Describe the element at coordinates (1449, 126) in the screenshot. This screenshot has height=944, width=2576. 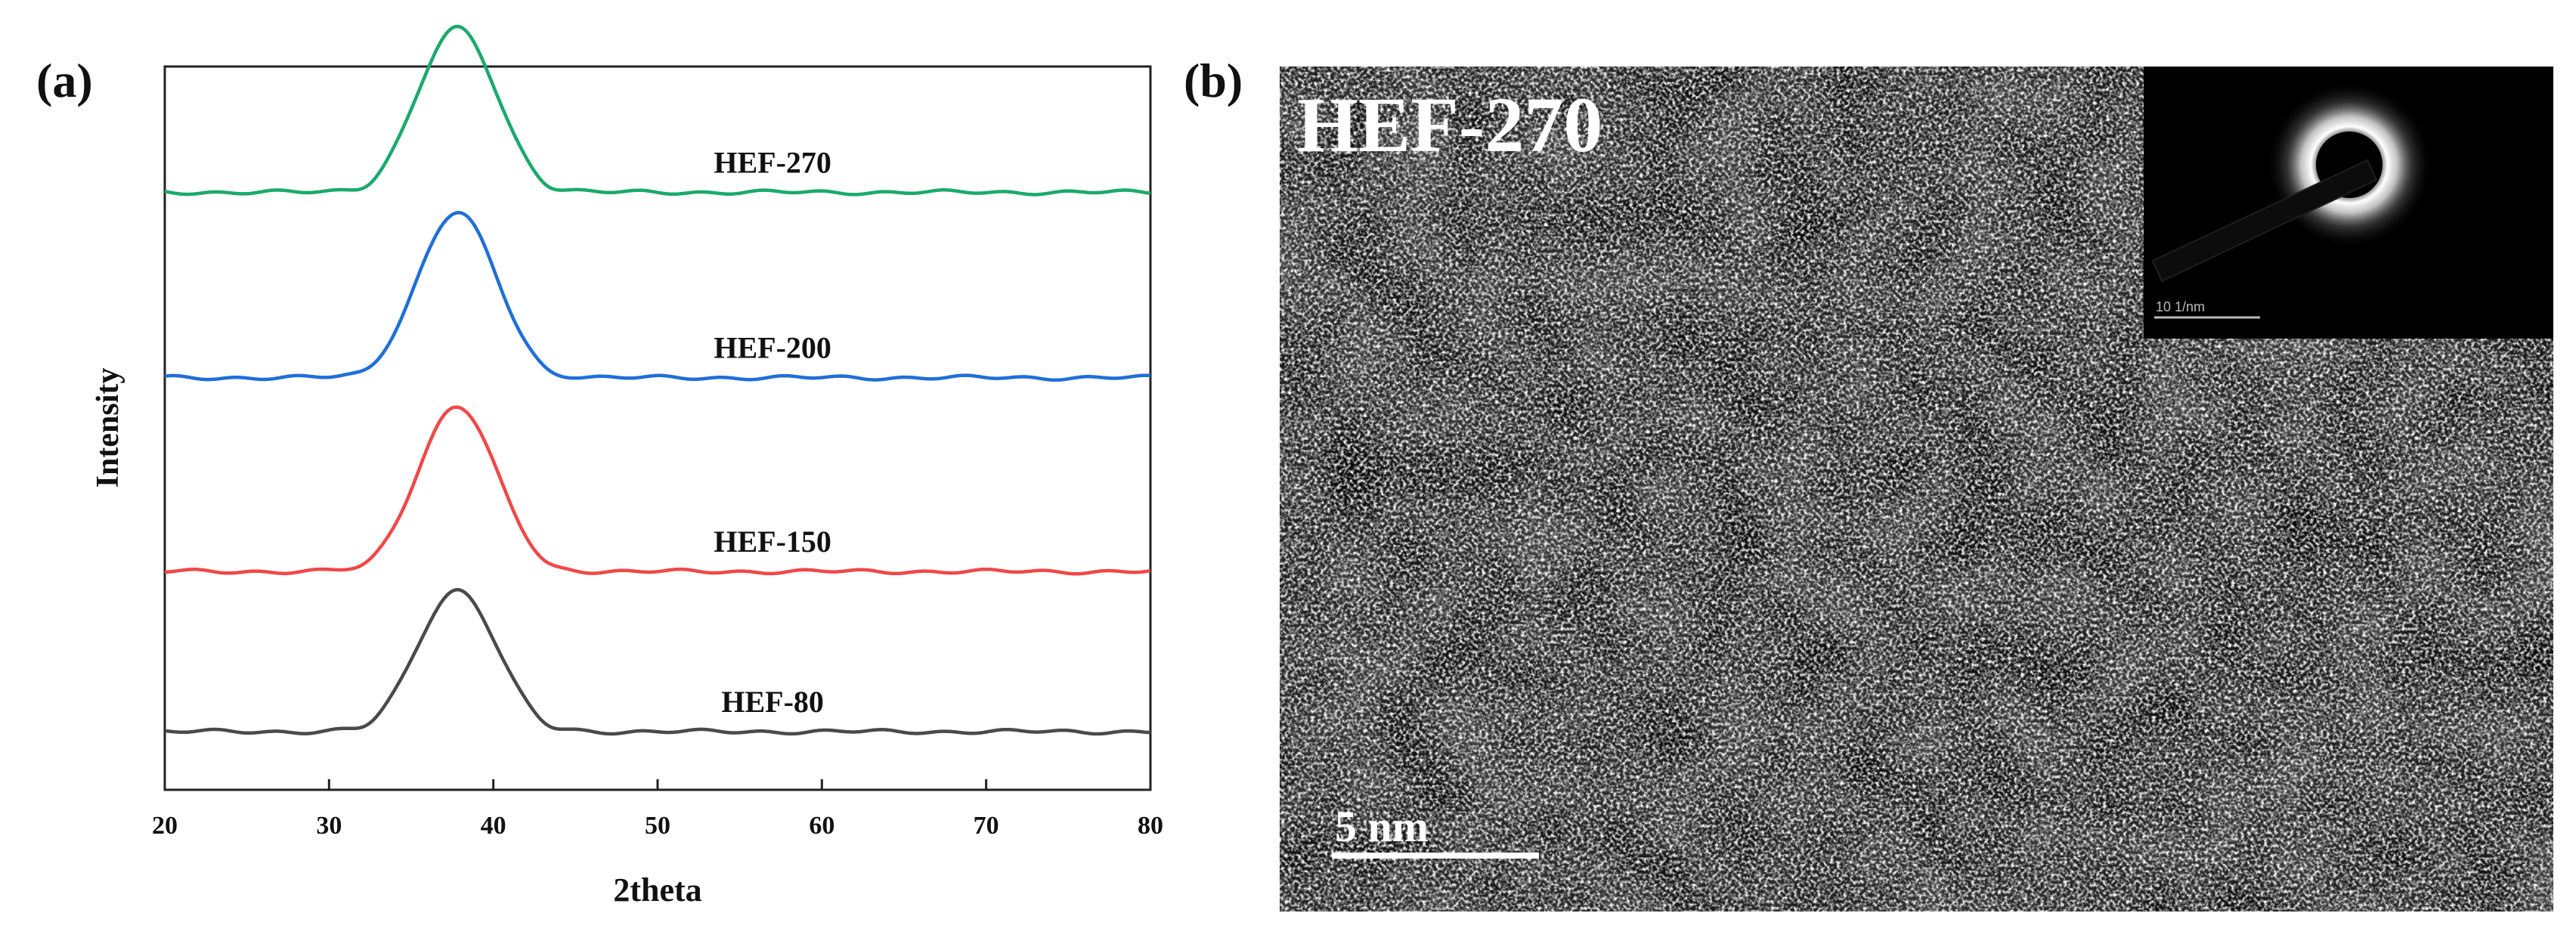
I see `sample-label: HEF-270` at that location.